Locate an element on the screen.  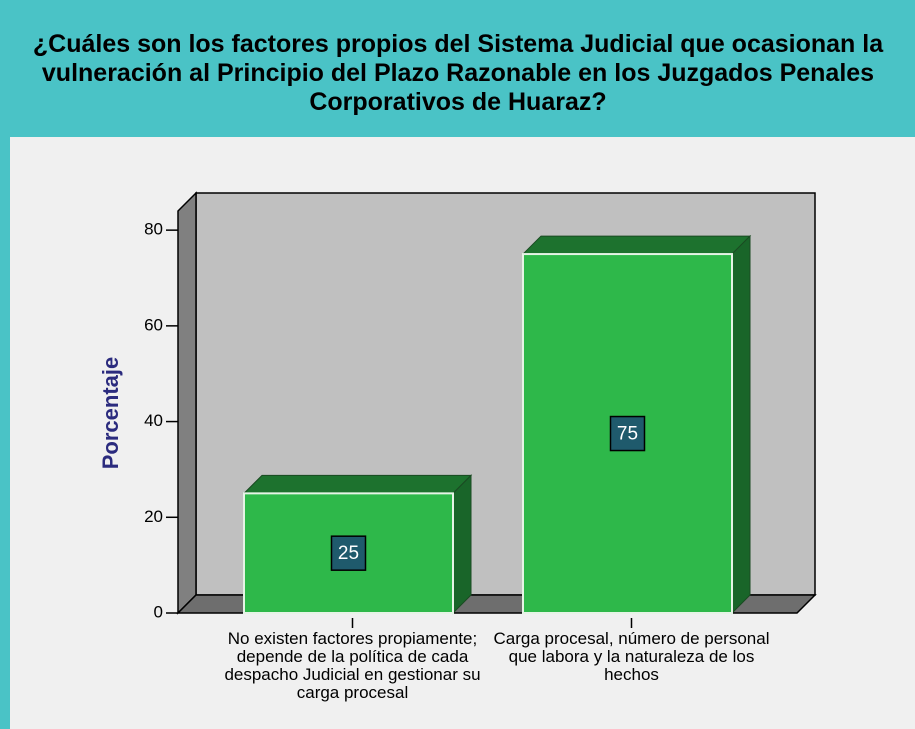
y-tick-label: 20 is located at coordinates (153, 516).